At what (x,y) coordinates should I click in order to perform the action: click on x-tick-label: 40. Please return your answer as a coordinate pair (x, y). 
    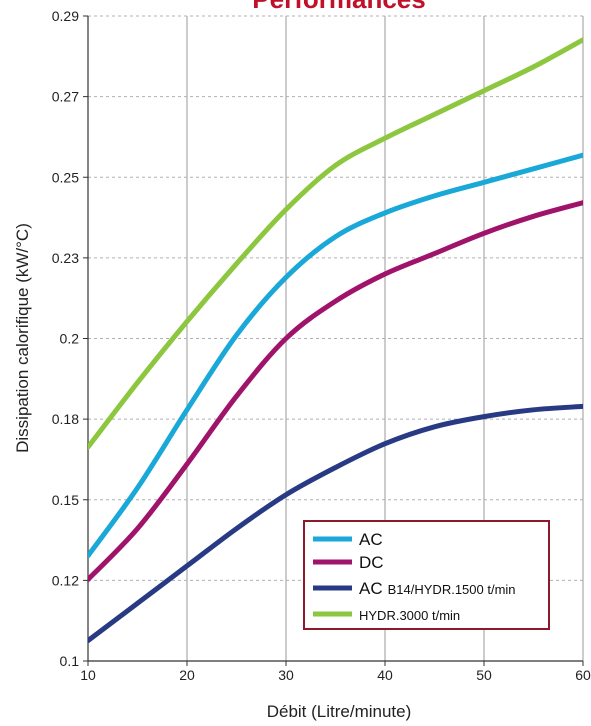
    Looking at the image, I should click on (385, 675).